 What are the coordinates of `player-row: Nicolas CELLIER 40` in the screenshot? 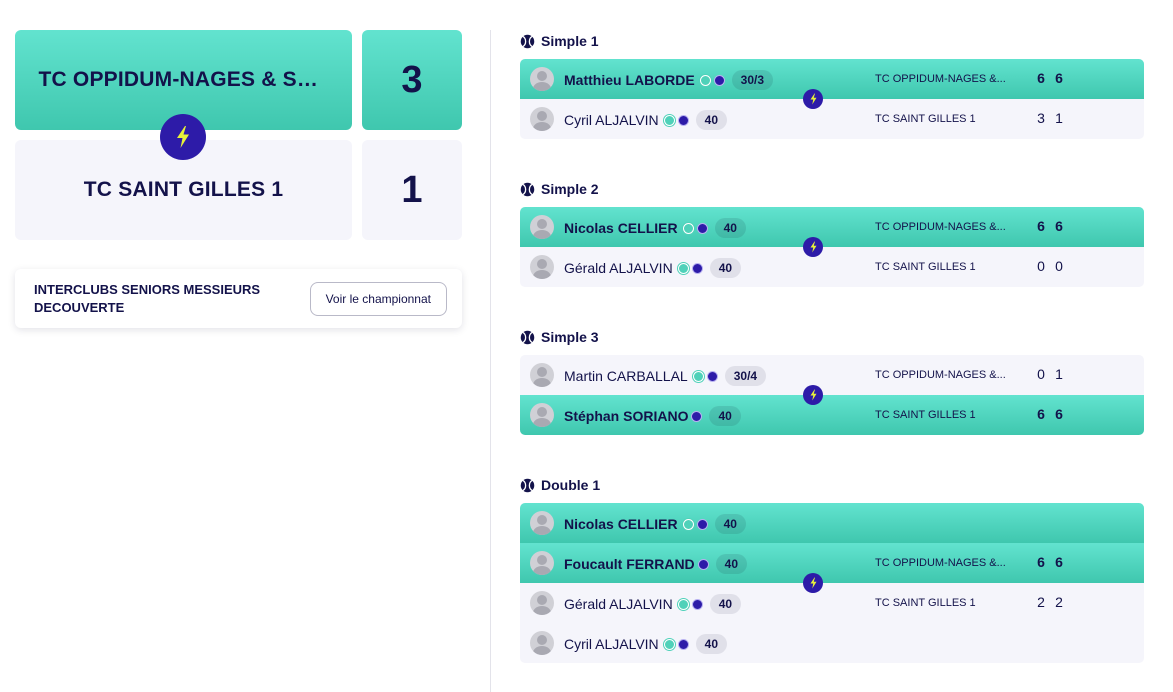 It's located at (832, 523).